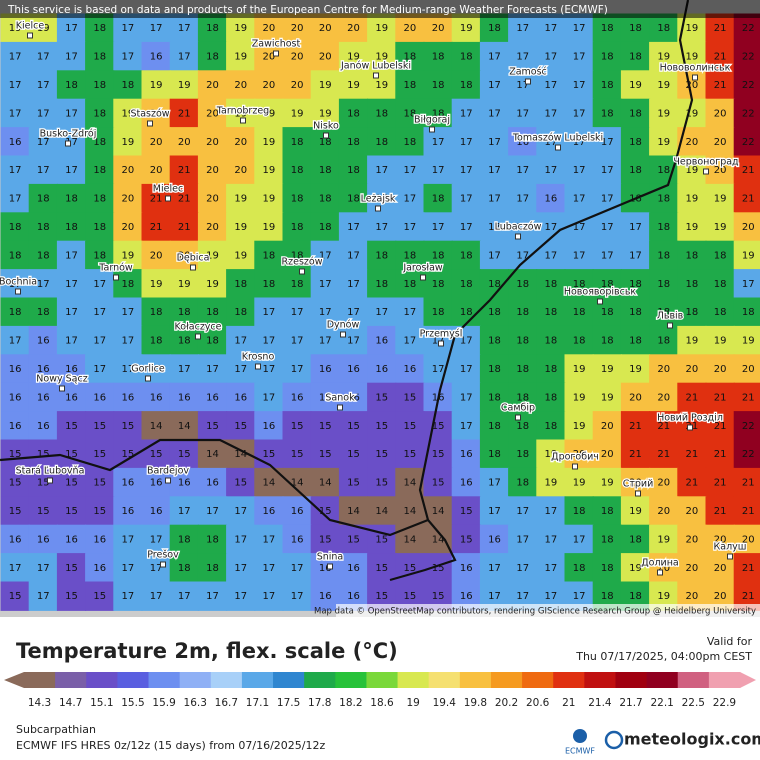 Image resolution: width=760 pixels, height=760 pixels. What do you see at coordinates (600, 292) in the screenshot?
I see `city-label: Новояворівськ` at bounding box center [600, 292].